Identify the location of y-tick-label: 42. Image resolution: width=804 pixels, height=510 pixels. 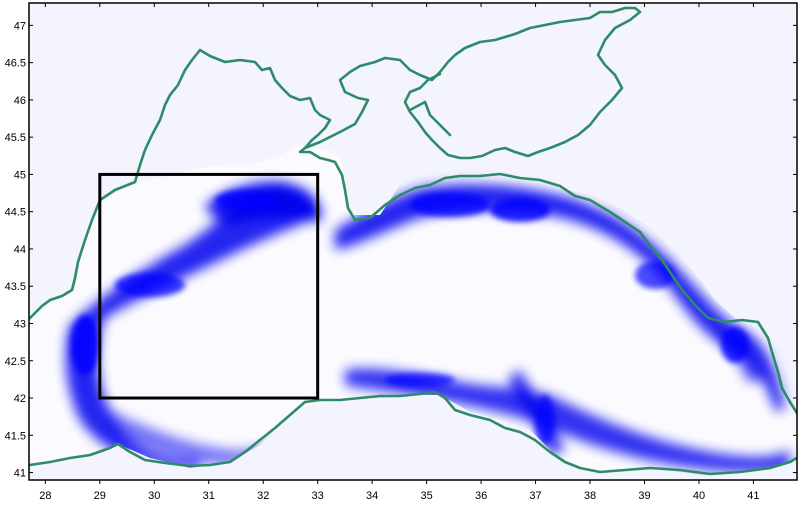
(20, 399).